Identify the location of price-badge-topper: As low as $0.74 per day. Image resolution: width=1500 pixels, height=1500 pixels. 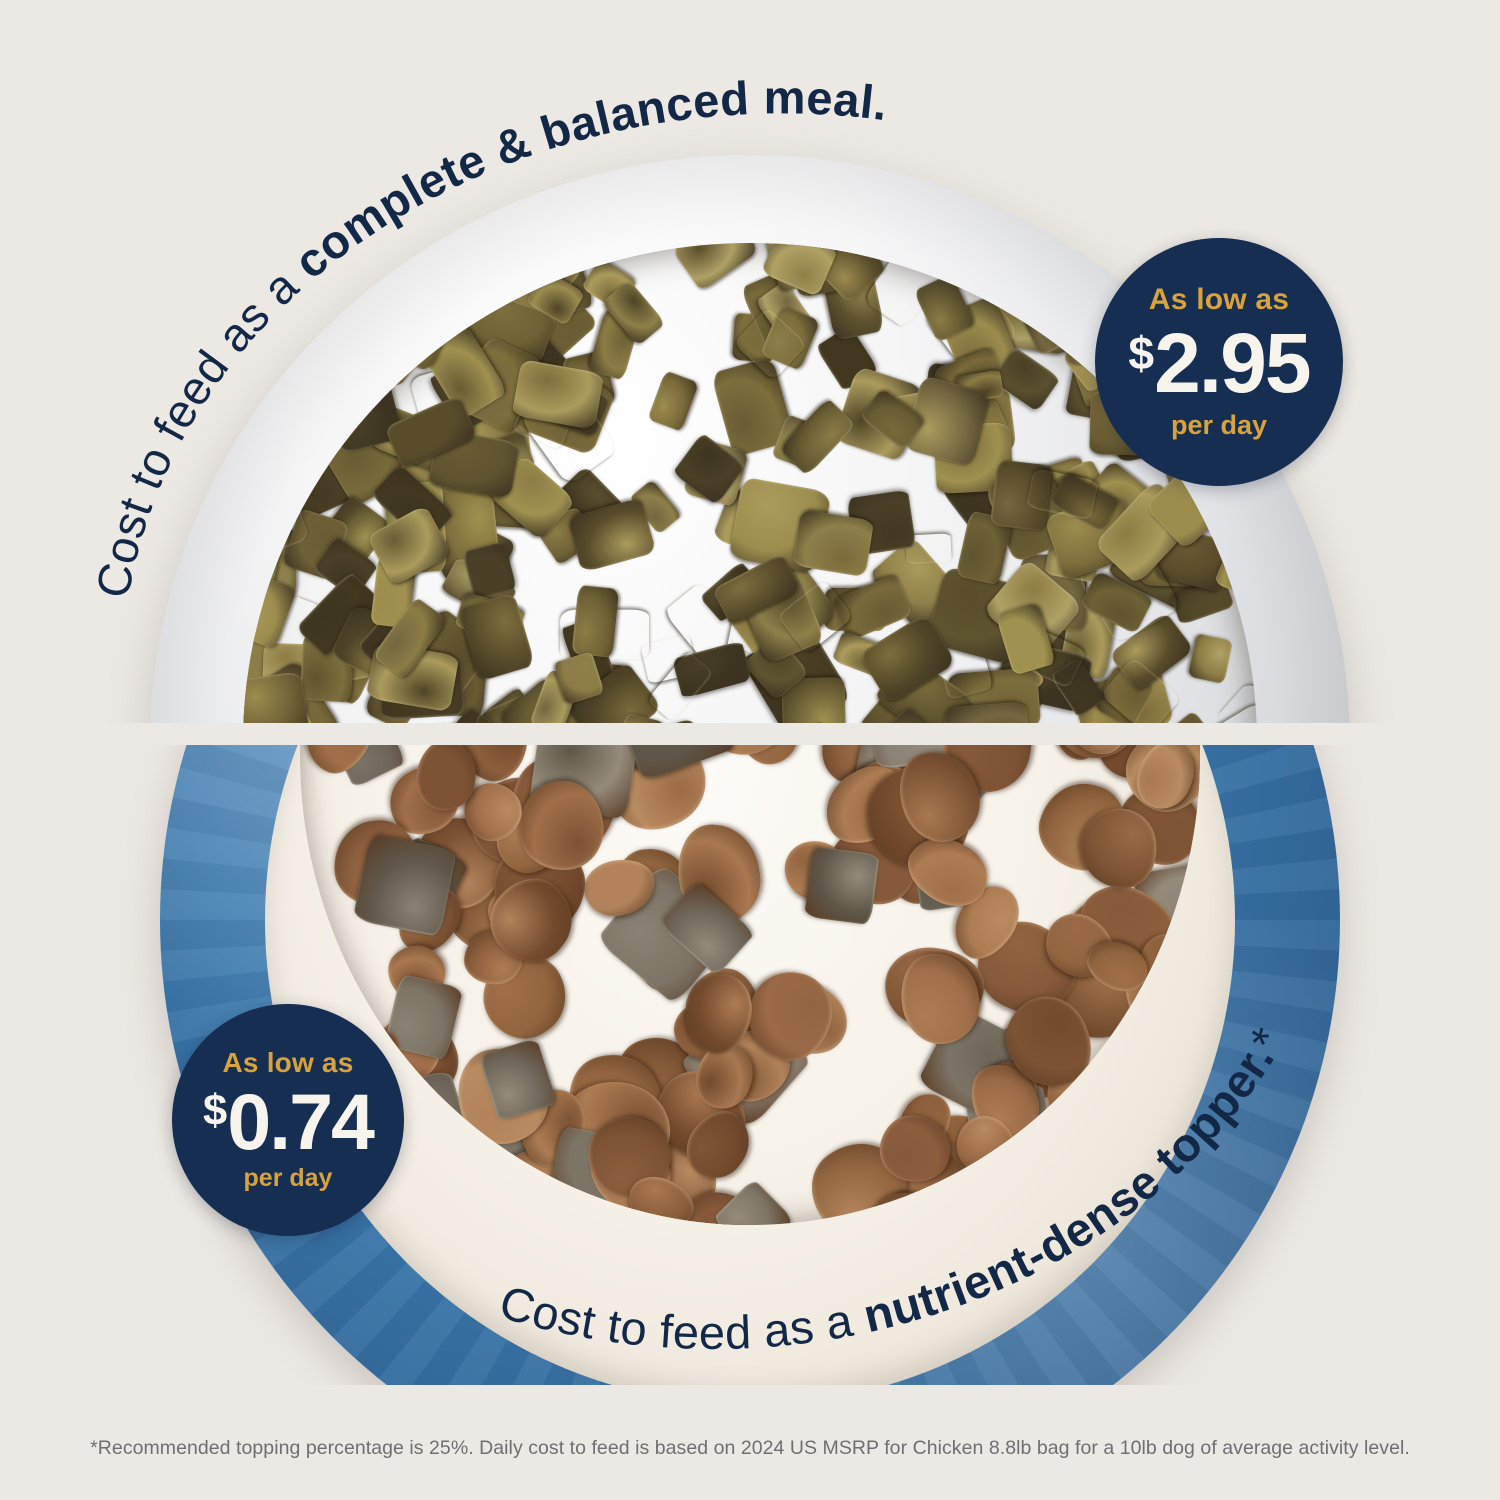
(288, 1120).